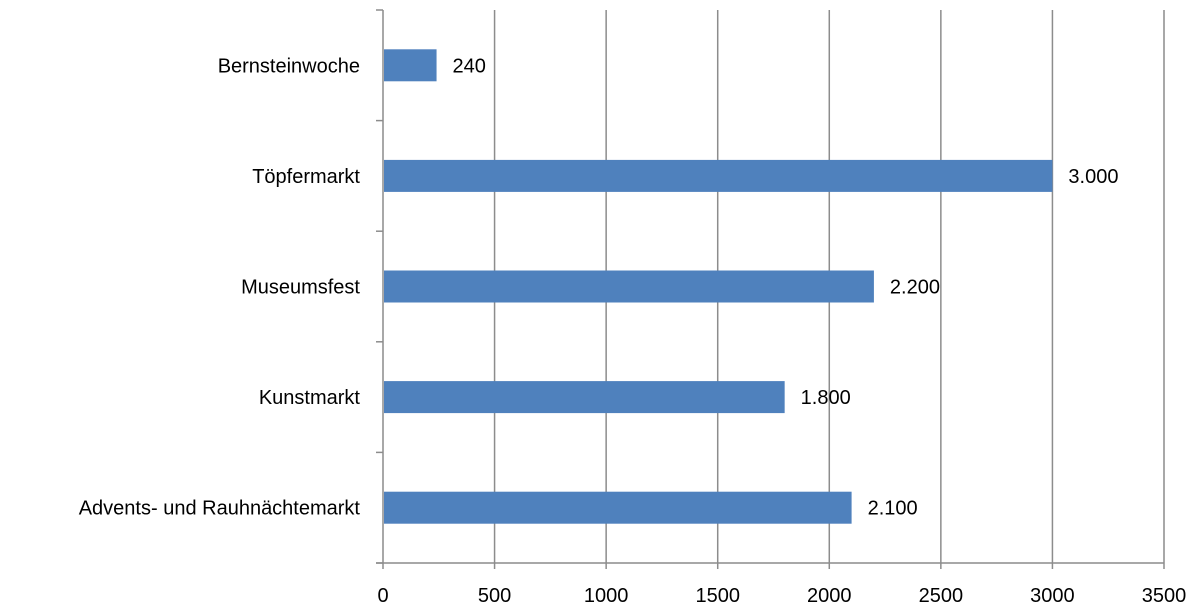 The width and height of the screenshot is (1196, 610). I want to click on x-tick-label-500: 500, so click(494, 596).